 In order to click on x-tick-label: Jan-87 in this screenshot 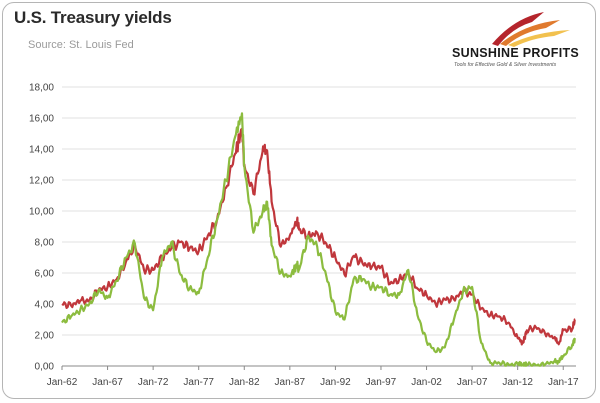, I will do `click(290, 382)`.